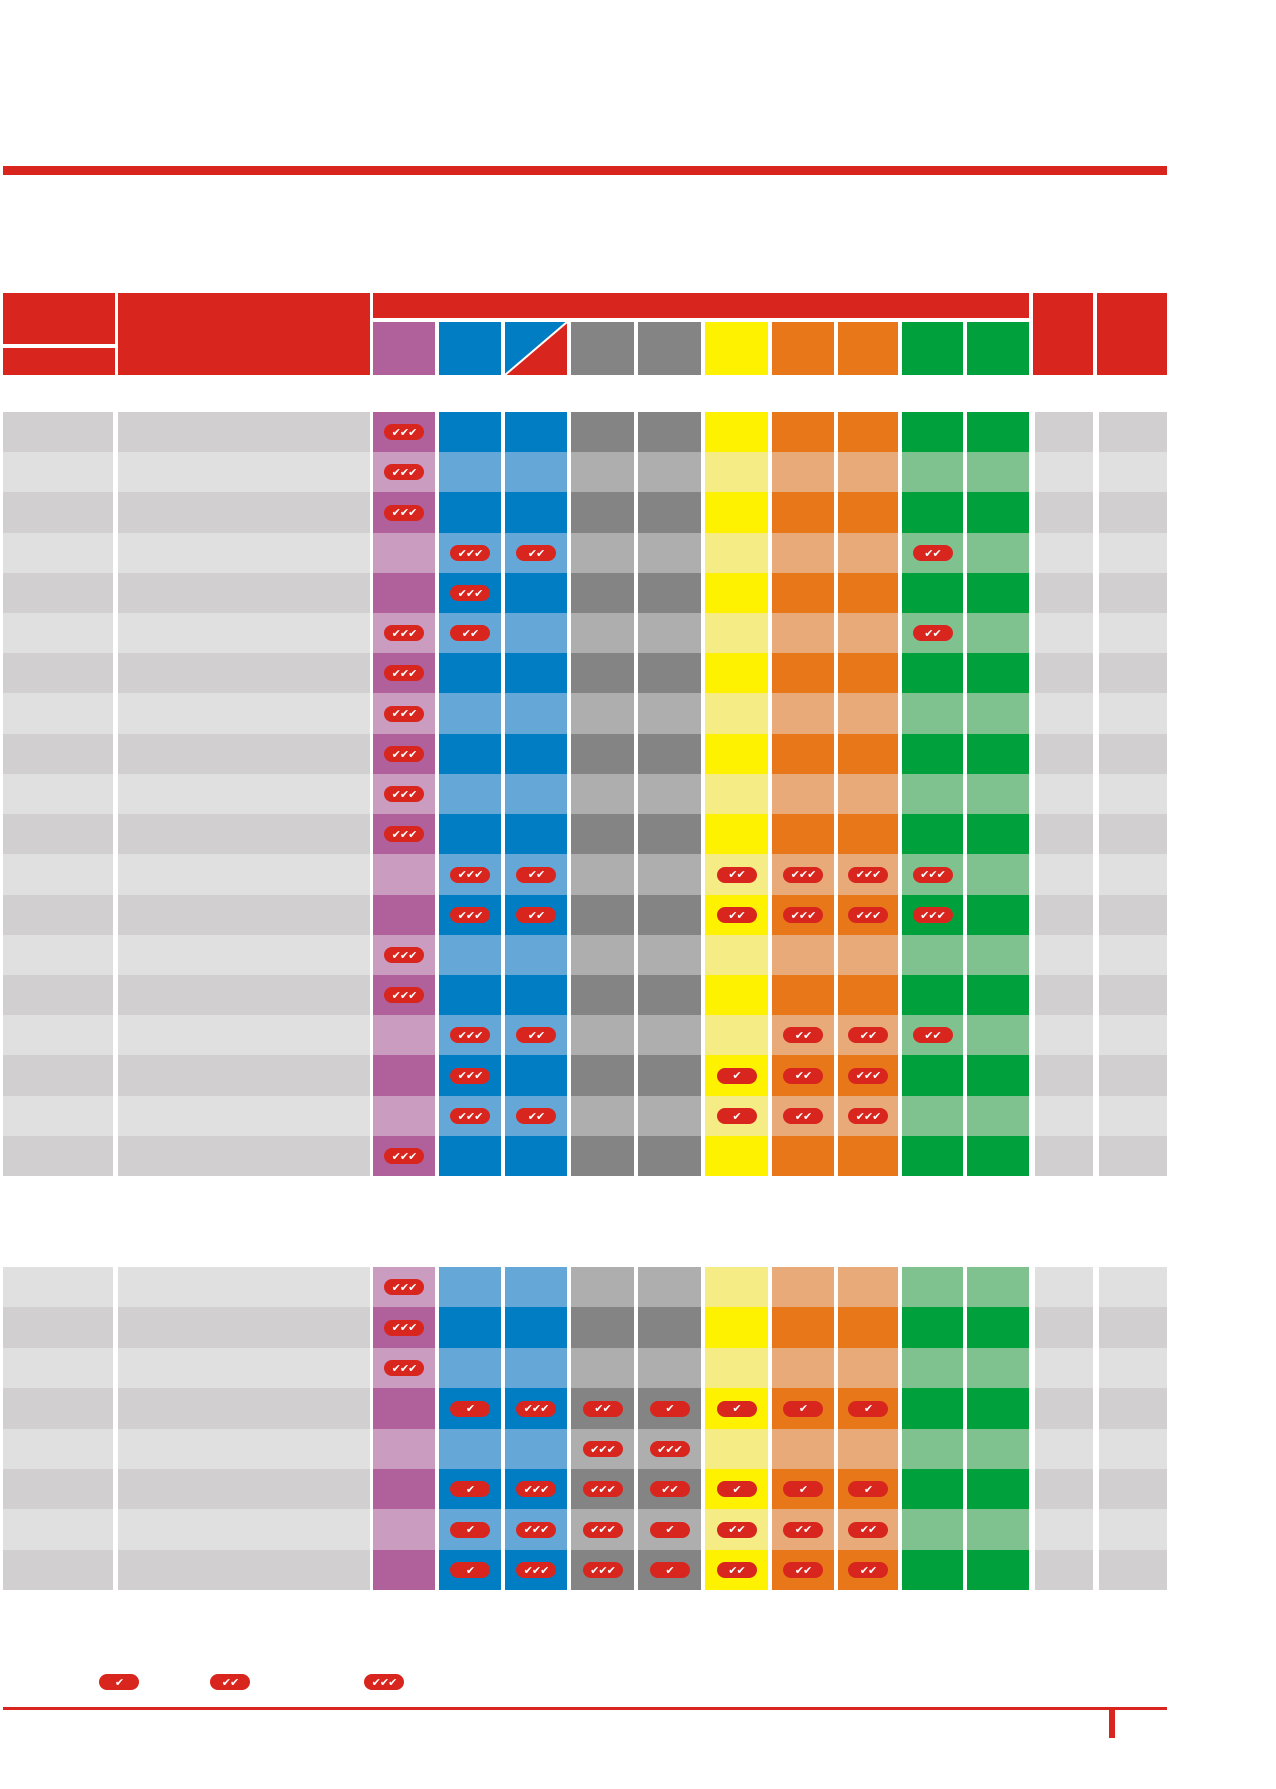 This screenshot has width=1276, height=1789. Describe the element at coordinates (59, 318) in the screenshot. I see `header-cell-col1-top` at that location.